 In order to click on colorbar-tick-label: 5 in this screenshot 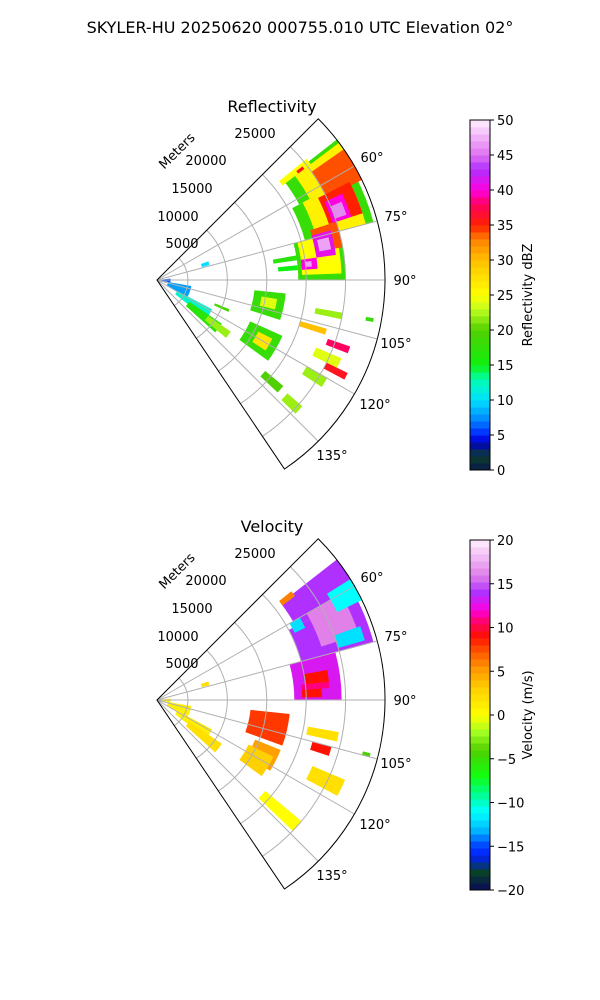, I will do `click(501, 436)`.